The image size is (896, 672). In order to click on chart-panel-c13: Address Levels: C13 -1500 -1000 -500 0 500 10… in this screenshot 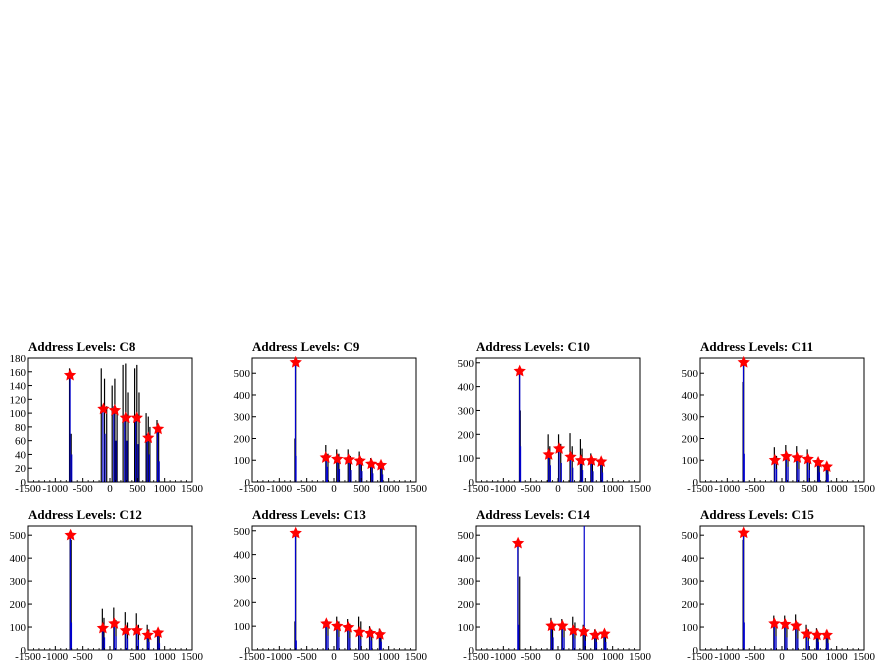, I will do `click(336, 588)`.